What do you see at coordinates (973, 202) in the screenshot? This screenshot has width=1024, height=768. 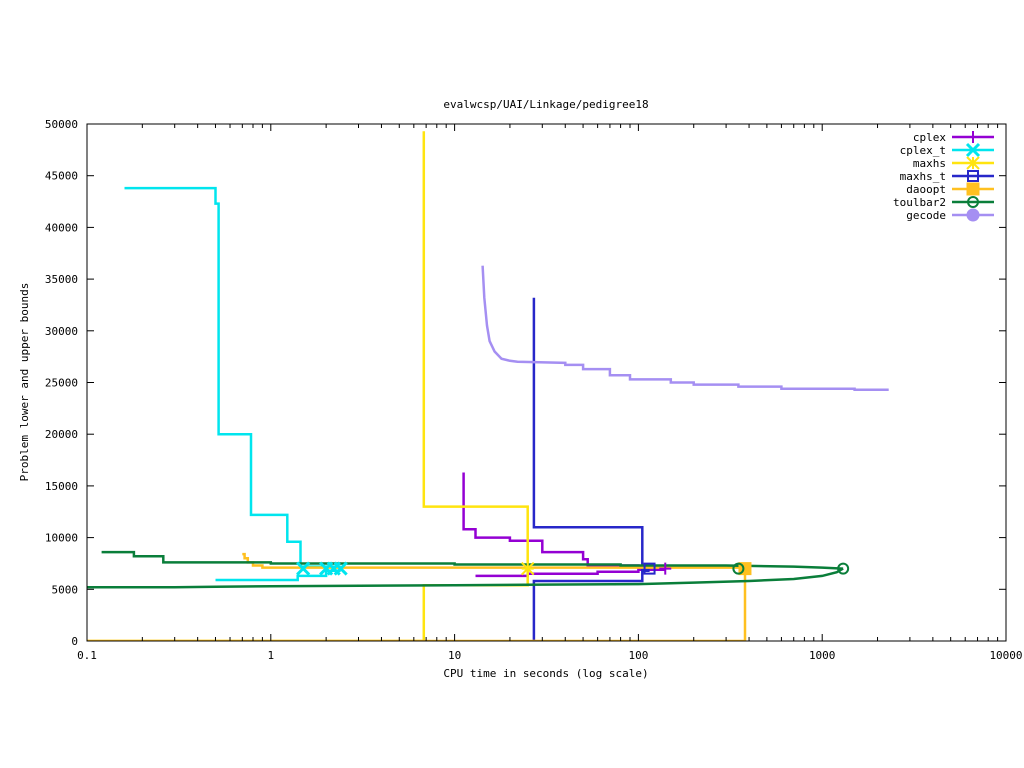 I see `legend-marker-toulbar2` at bounding box center [973, 202].